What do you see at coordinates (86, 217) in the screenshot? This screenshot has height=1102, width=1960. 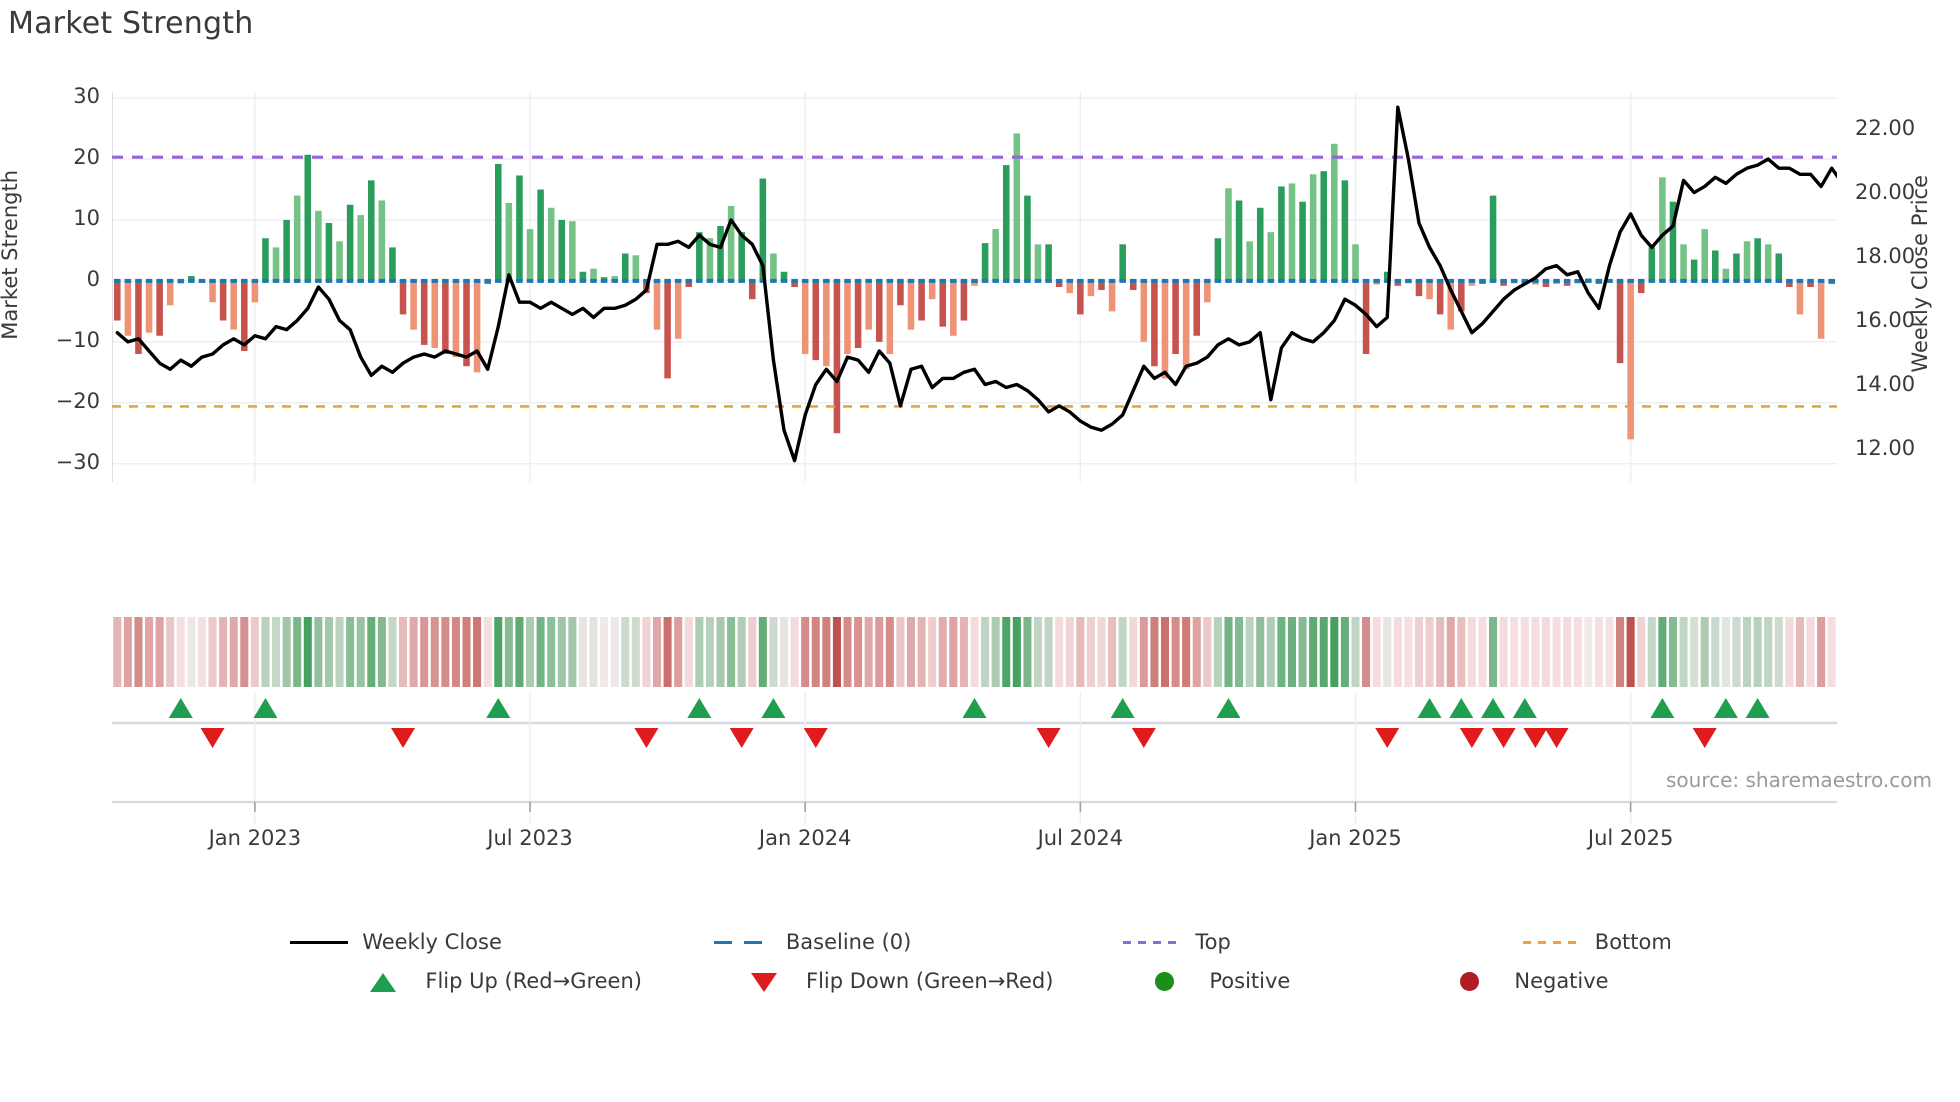 I see `y-tick-left: 10` at bounding box center [86, 217].